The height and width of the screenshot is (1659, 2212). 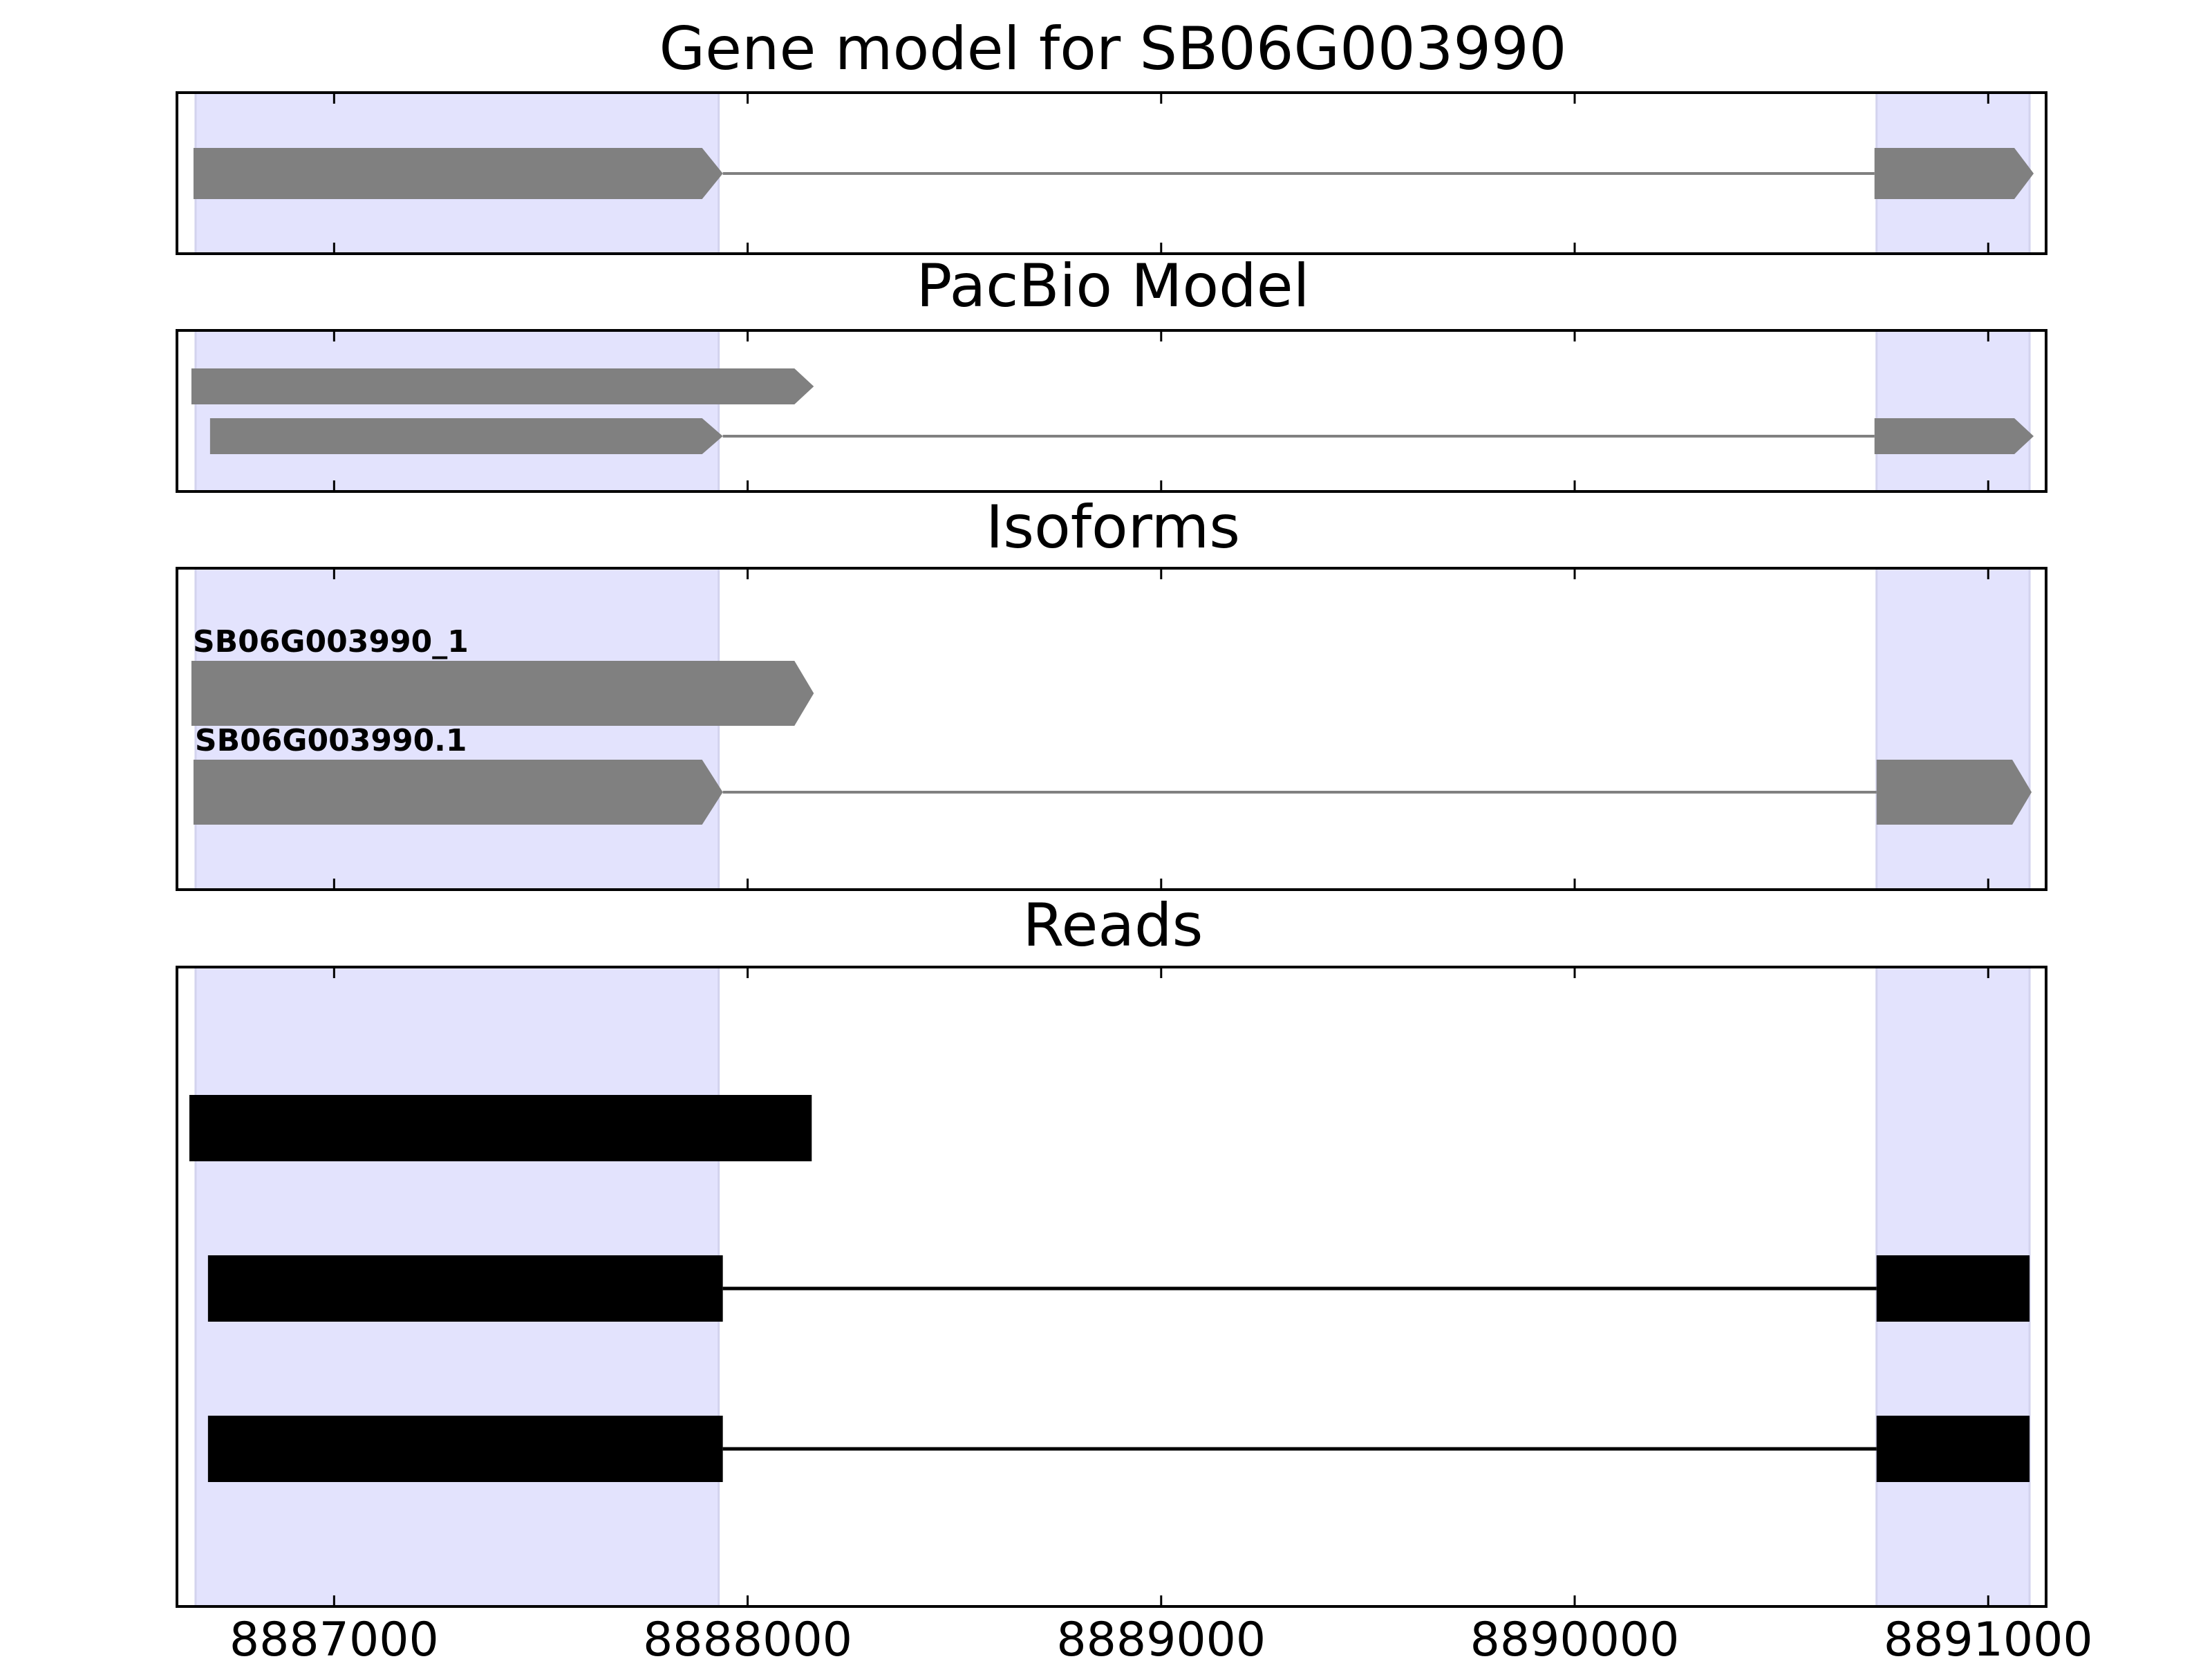 What do you see at coordinates (747, 1636) in the screenshot?
I see `x-tick-label: 8888000` at bounding box center [747, 1636].